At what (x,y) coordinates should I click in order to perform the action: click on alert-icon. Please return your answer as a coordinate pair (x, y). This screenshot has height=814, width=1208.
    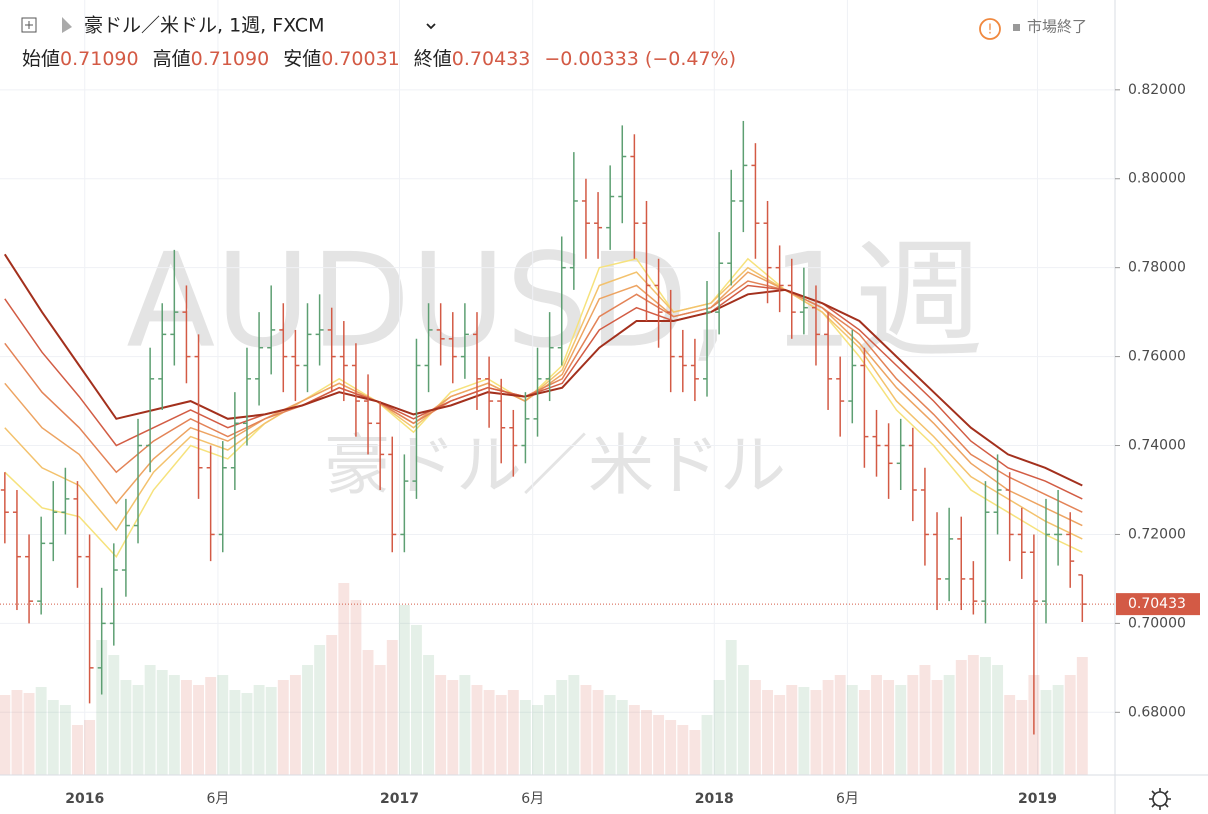
    Looking at the image, I should click on (990, 29).